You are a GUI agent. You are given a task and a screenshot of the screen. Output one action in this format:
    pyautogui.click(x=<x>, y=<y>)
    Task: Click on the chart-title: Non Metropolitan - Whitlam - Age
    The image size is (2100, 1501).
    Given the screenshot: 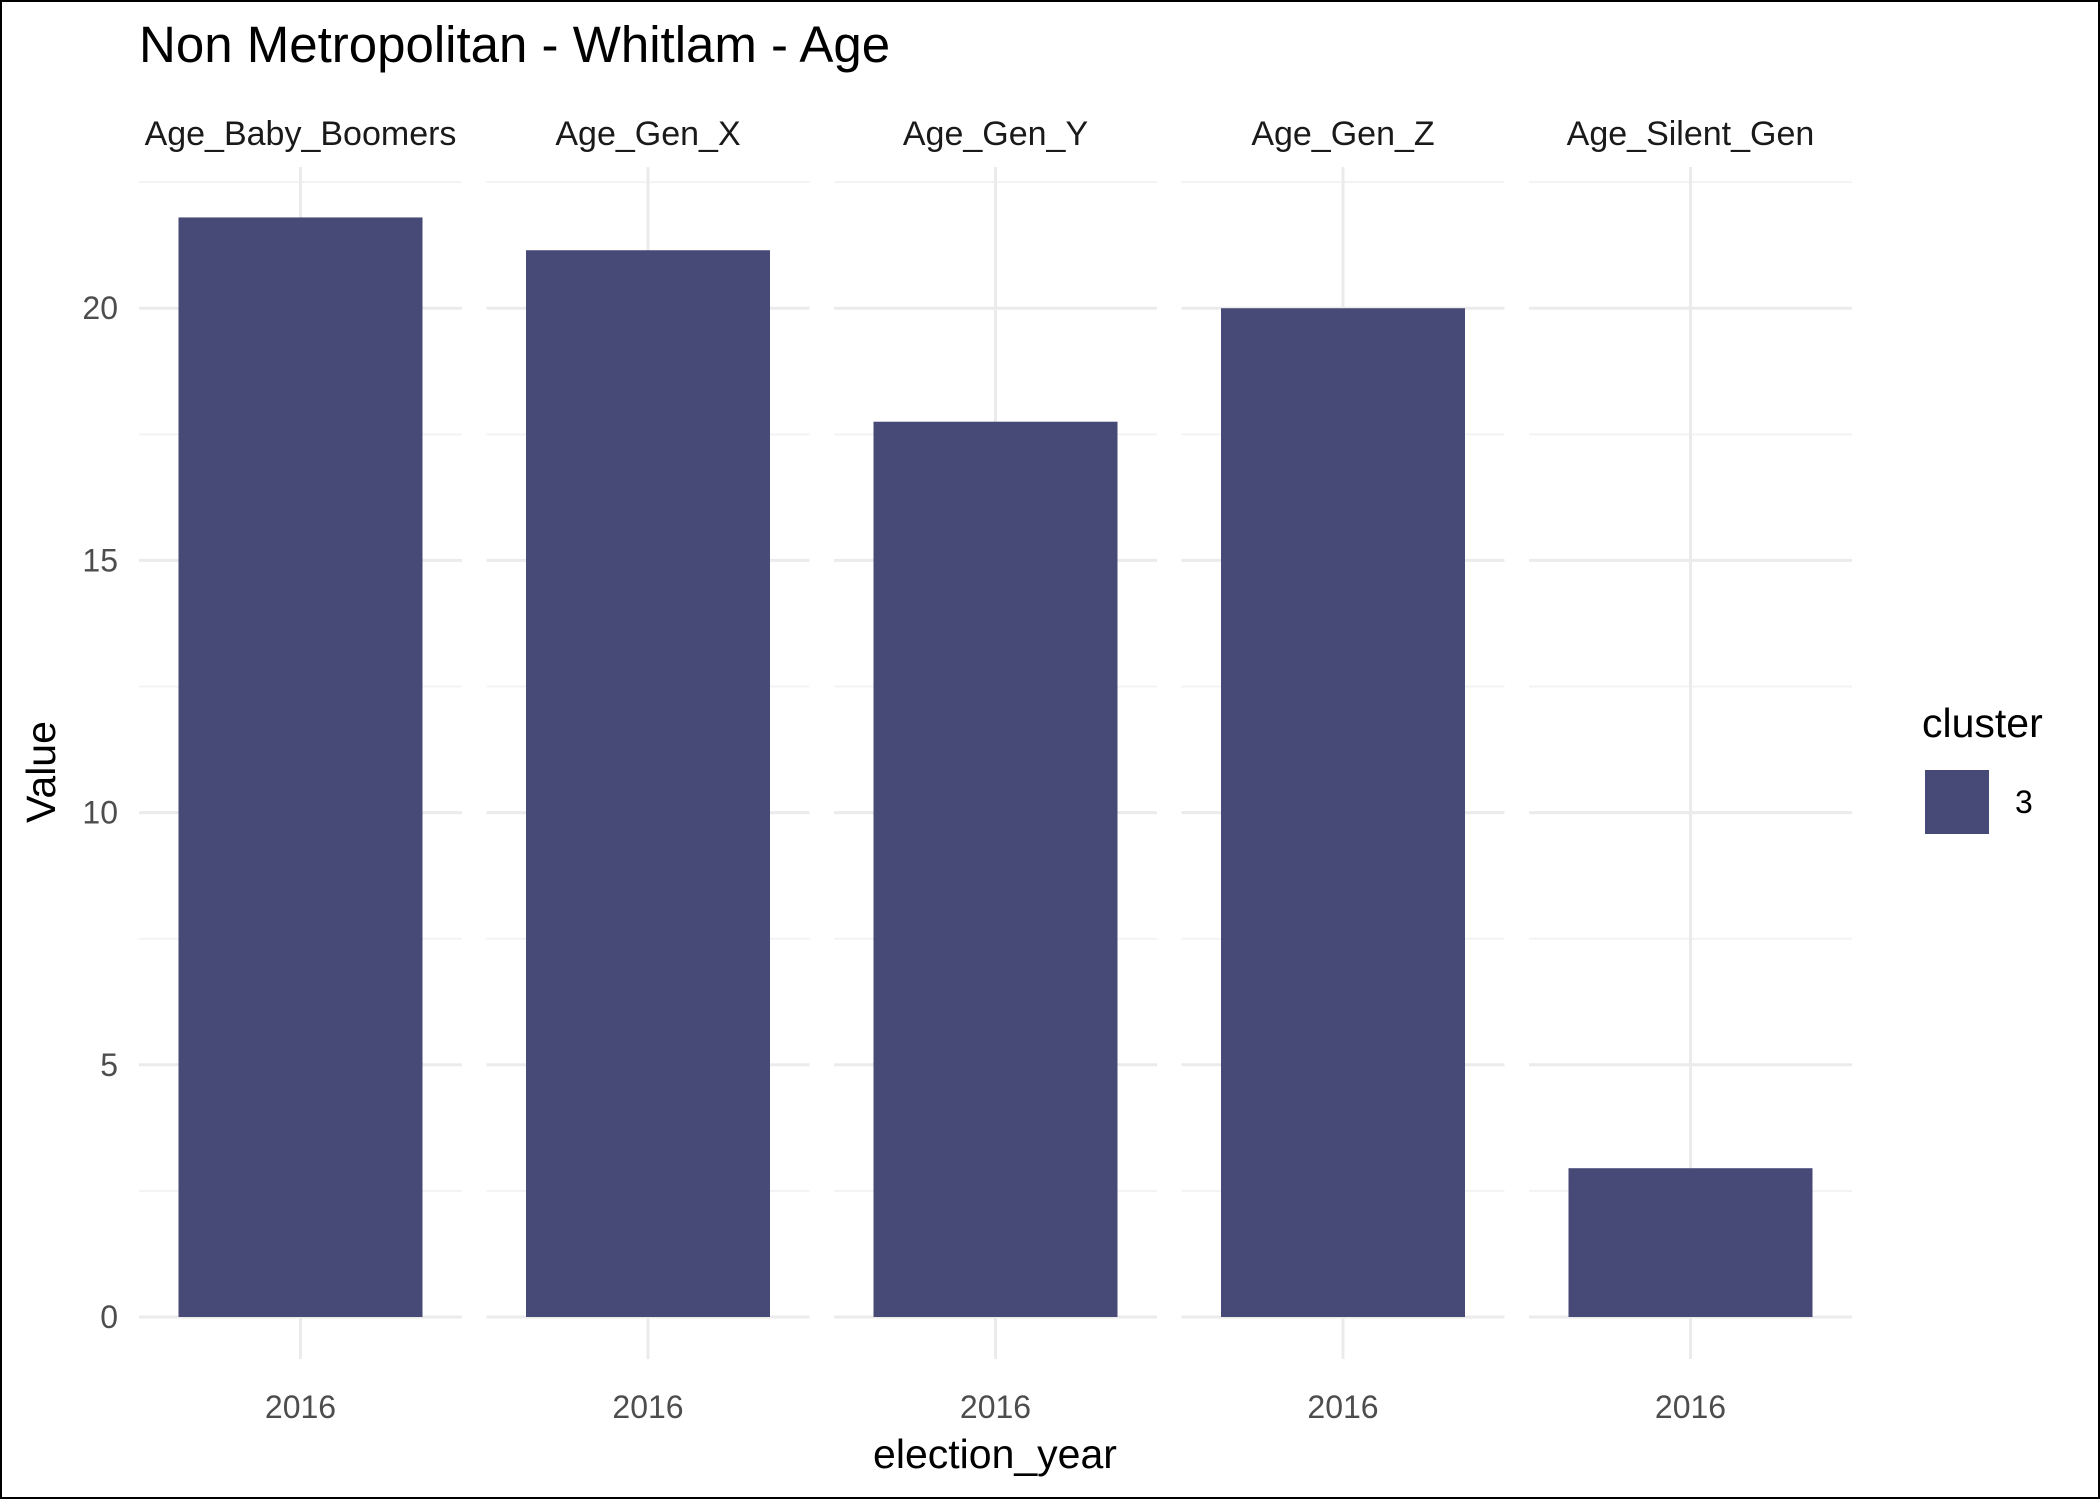 What is the action you would take?
    pyautogui.click(x=514, y=44)
    